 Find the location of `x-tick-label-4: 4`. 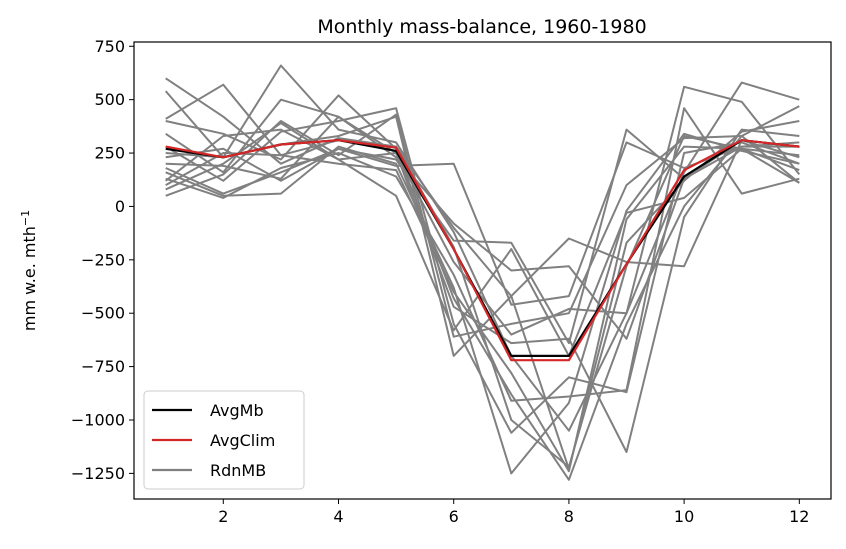

x-tick-label-4: 4 is located at coordinates (338, 516).